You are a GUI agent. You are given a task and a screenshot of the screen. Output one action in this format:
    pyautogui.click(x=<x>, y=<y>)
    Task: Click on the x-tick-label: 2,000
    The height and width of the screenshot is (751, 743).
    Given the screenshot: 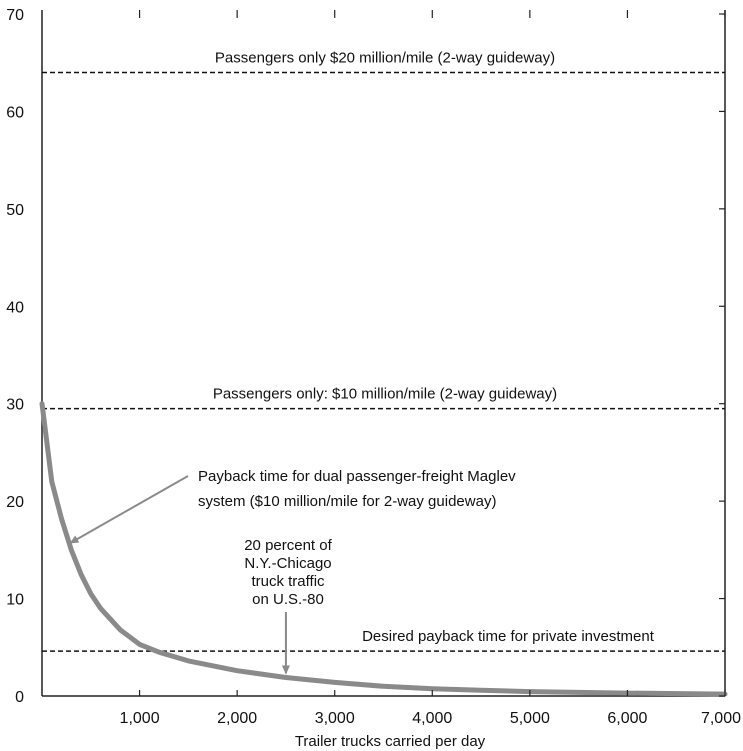 What is the action you would take?
    pyautogui.click(x=237, y=718)
    